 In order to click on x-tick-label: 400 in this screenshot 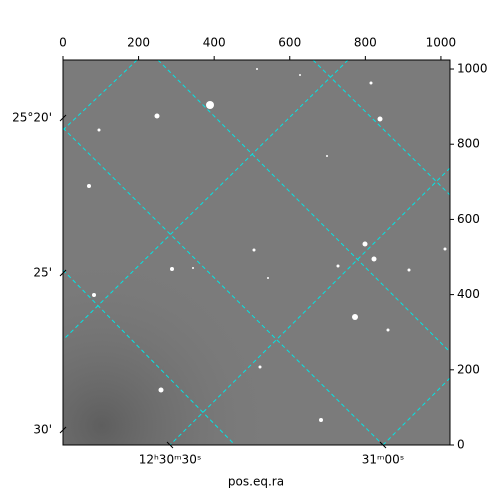, I will do `click(214, 43)`.